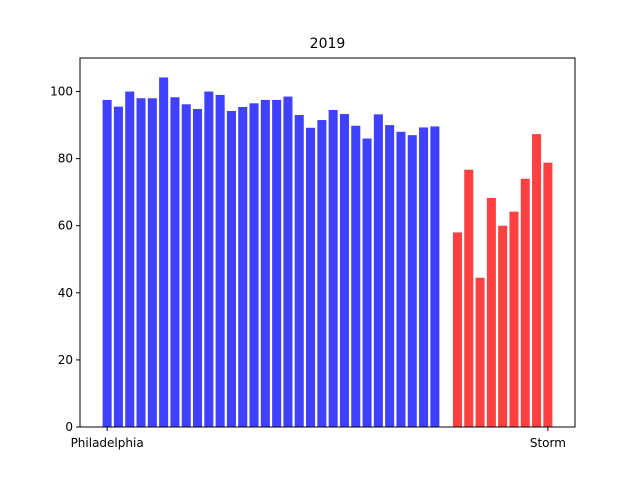 The width and height of the screenshot is (640, 480). I want to click on y-tick-label: 40, so click(65, 293).